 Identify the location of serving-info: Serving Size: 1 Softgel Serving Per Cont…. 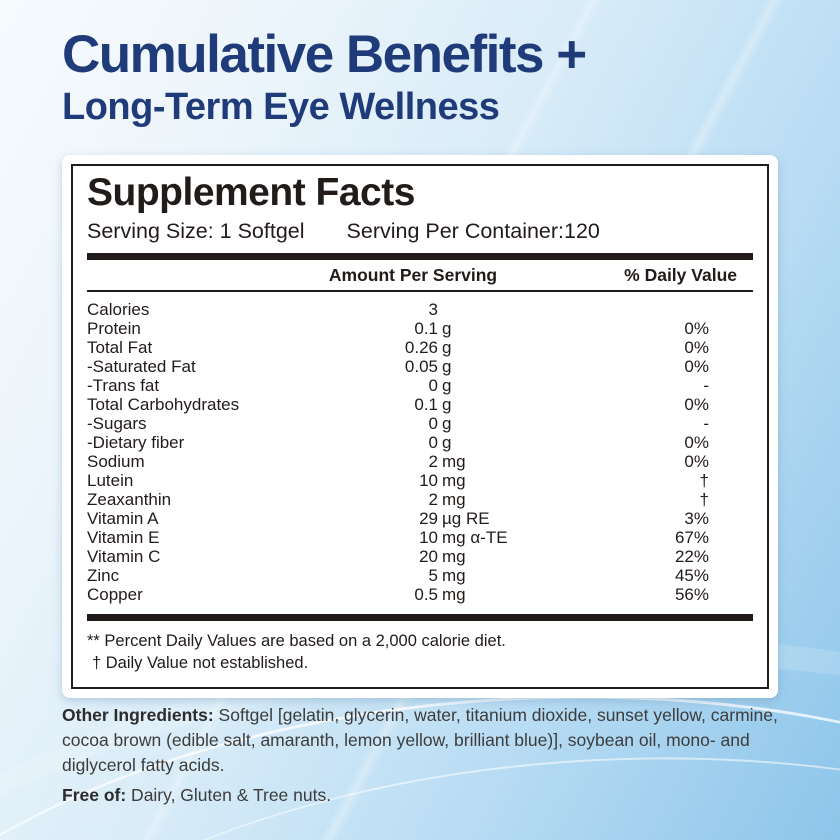
(420, 231).